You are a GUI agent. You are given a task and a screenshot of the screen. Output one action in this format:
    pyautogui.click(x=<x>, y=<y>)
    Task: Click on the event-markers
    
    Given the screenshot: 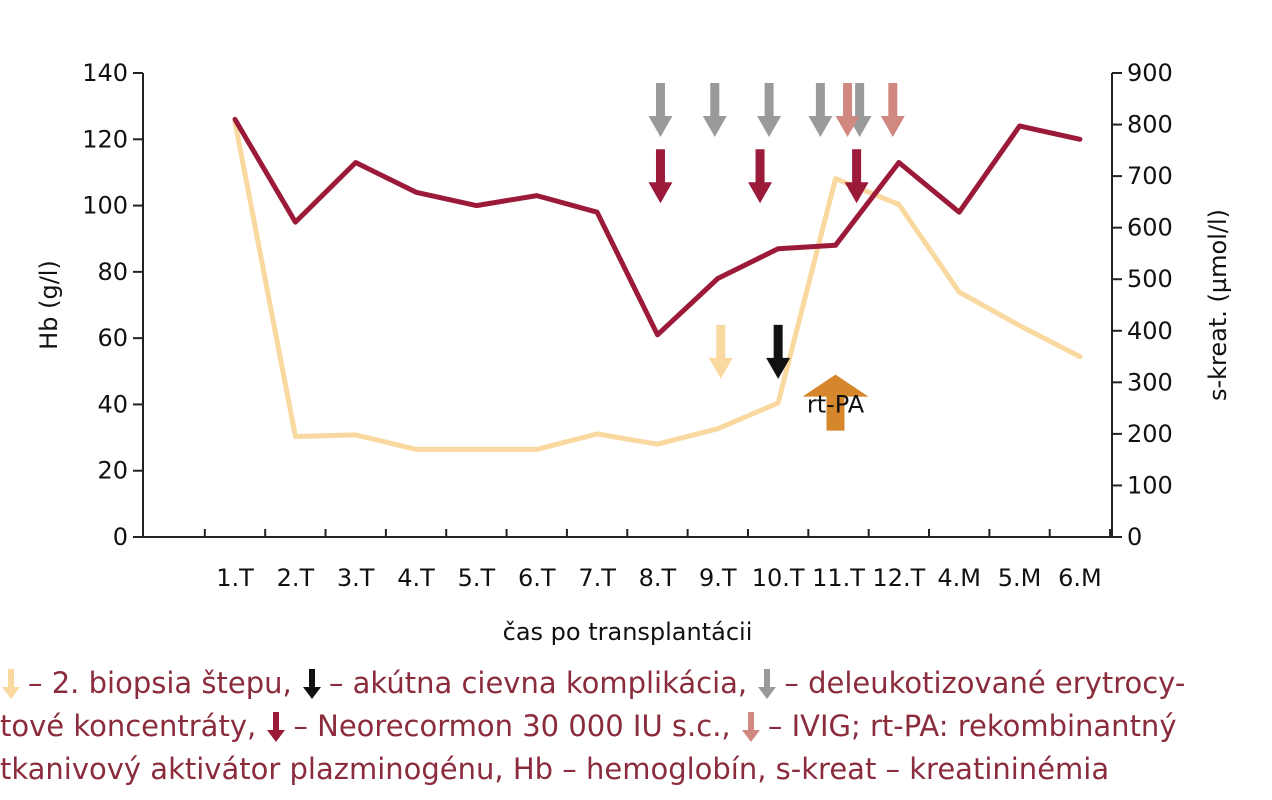 What is the action you would take?
    pyautogui.click(x=776, y=256)
    